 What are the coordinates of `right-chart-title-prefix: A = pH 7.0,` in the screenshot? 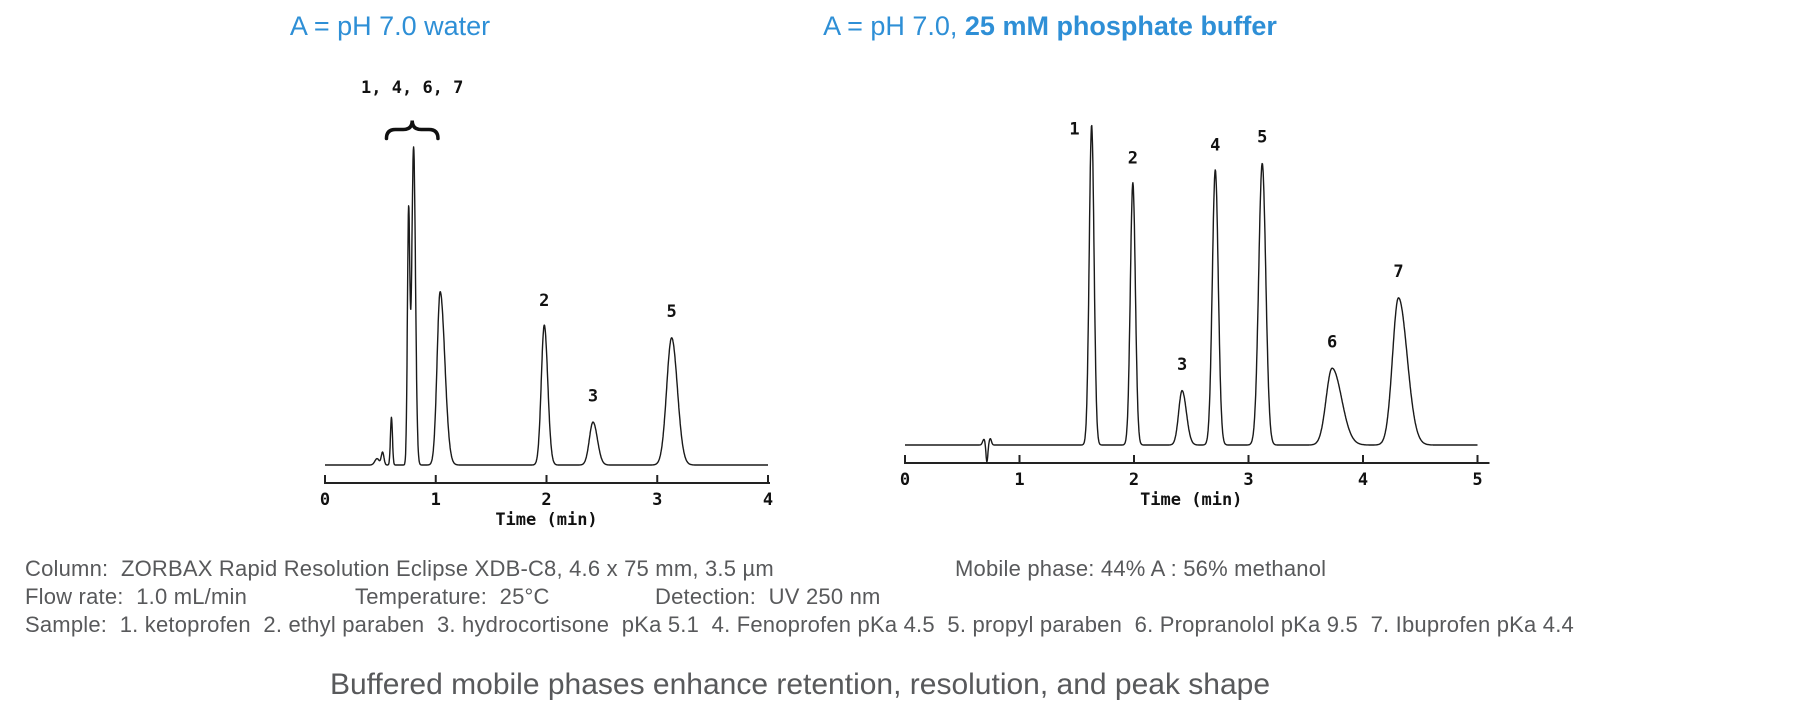 It's located at (894, 26).